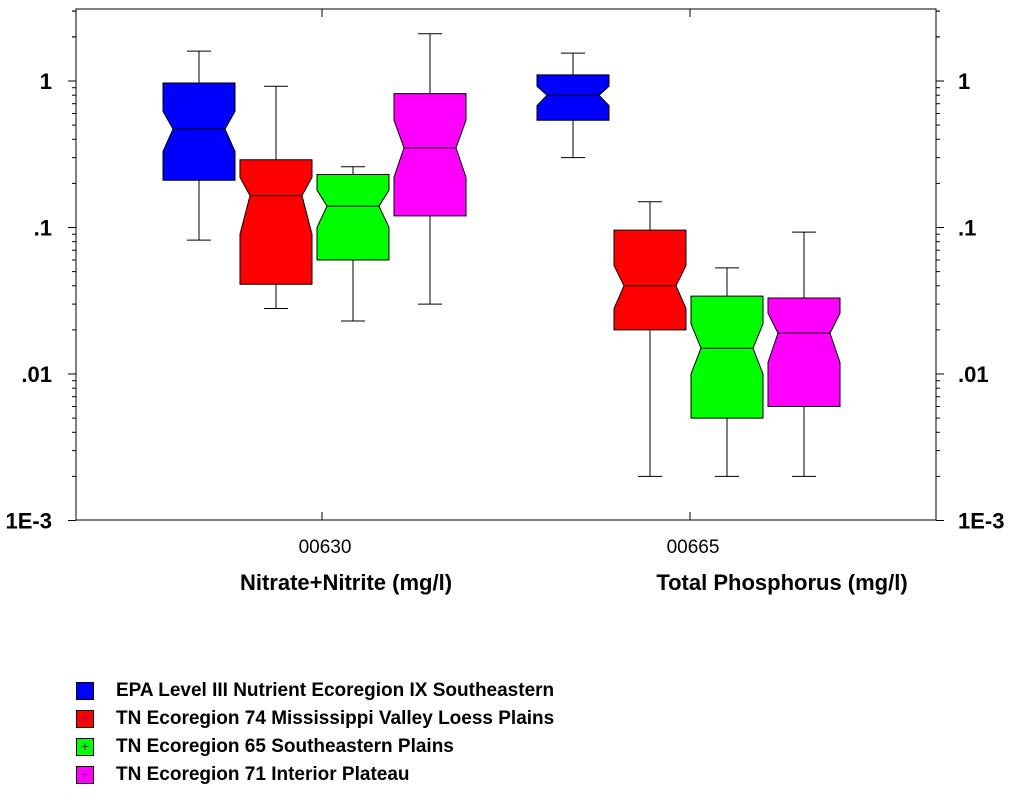 The height and width of the screenshot is (809, 1026). I want to click on legend-label: TN Ecoregion 71 Interior Plateau, so click(263, 774).